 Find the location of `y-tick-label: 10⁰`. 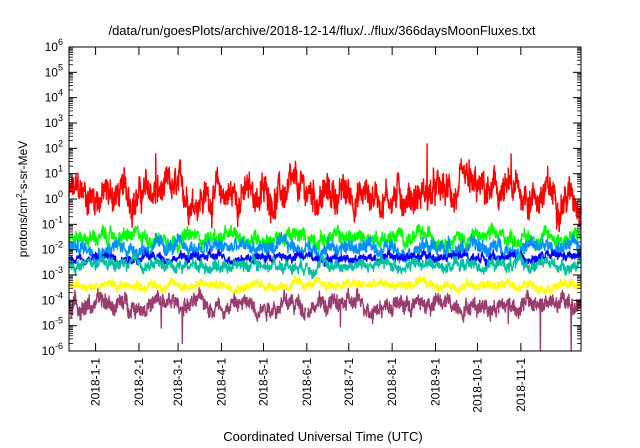

y-tick-label: 10⁰ is located at coordinates (54, 197).